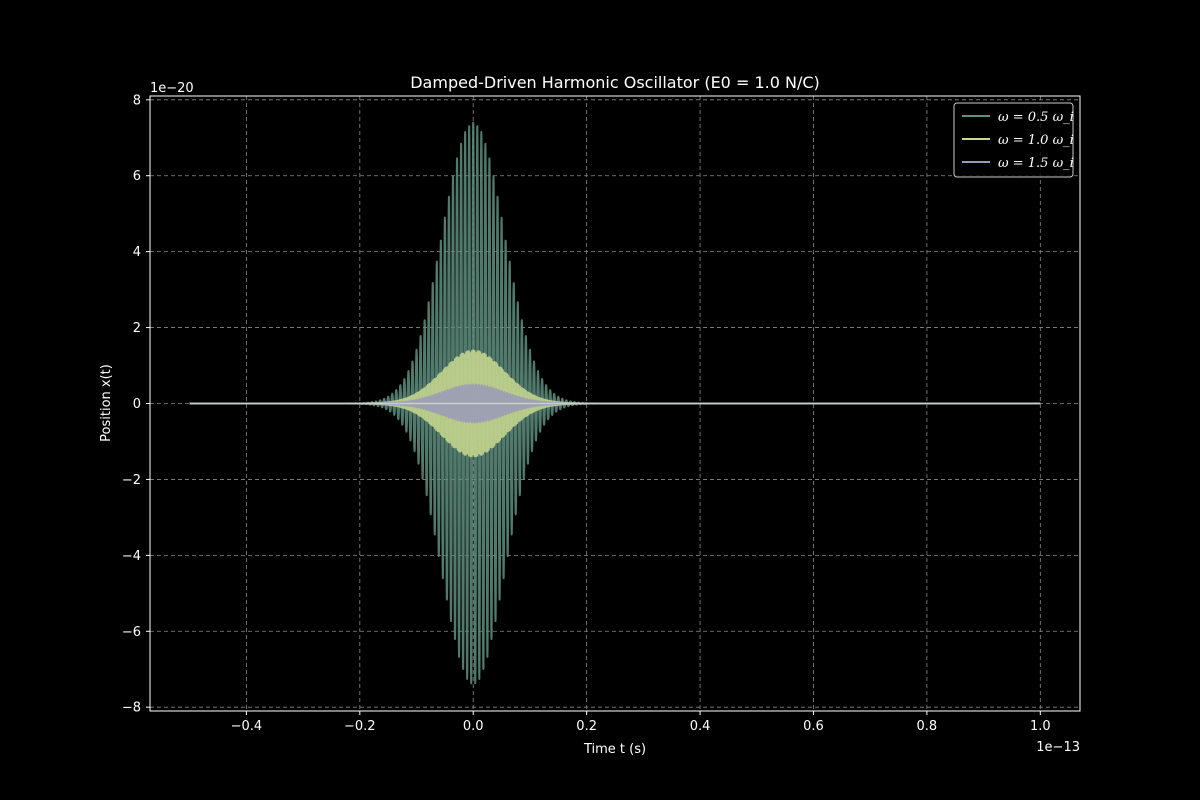 This screenshot has width=1200, height=800. What do you see at coordinates (137, 100) in the screenshot?
I see `y-tick-label: 8` at bounding box center [137, 100].